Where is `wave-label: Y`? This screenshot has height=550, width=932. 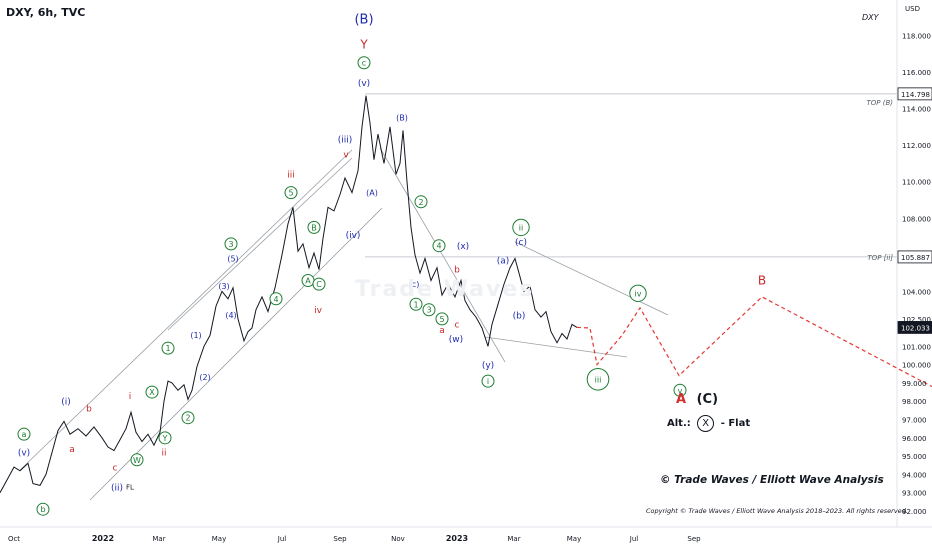 wave-label: Y is located at coordinates (165, 438).